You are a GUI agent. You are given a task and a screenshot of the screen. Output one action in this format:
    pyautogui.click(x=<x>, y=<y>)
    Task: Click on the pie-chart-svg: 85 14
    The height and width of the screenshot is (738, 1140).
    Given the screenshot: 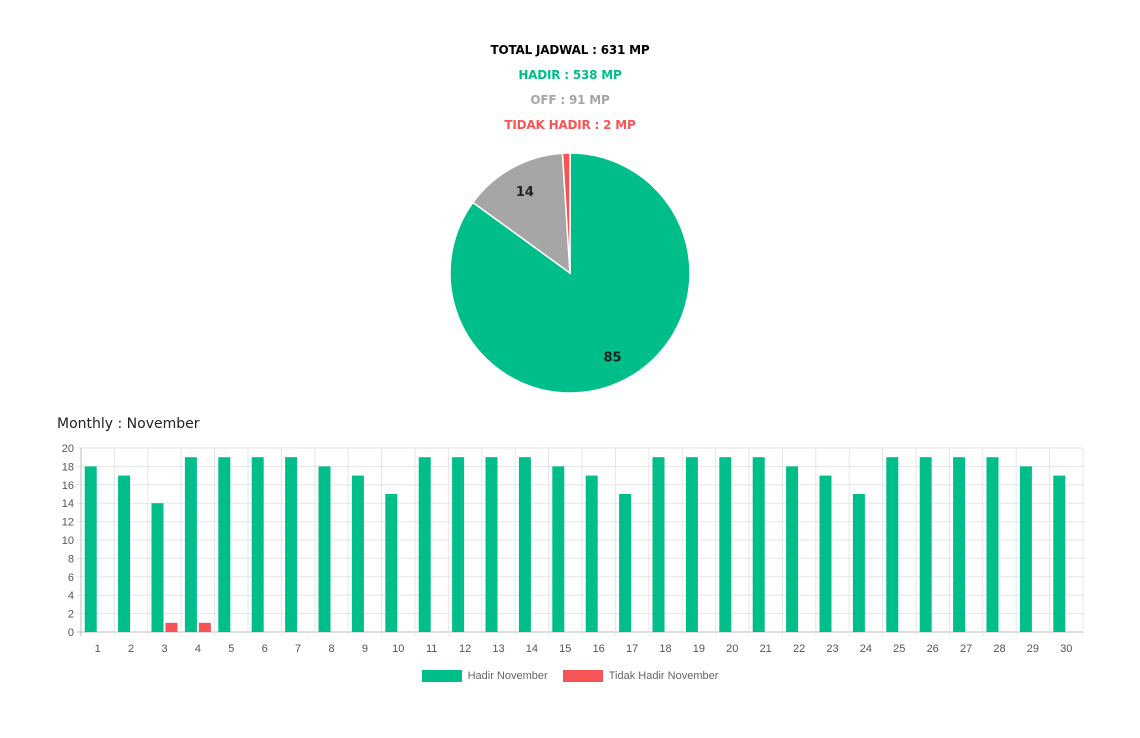 What is the action you would take?
    pyautogui.click(x=570, y=273)
    